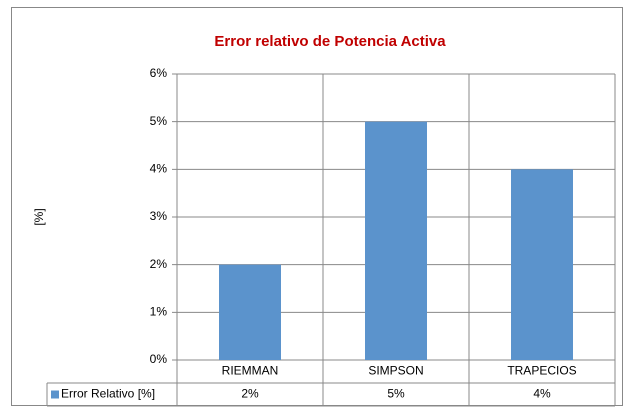 This screenshot has height=408, width=632. What do you see at coordinates (541, 371) in the screenshot?
I see `x-tick-label: TRAPECIOS` at bounding box center [541, 371].